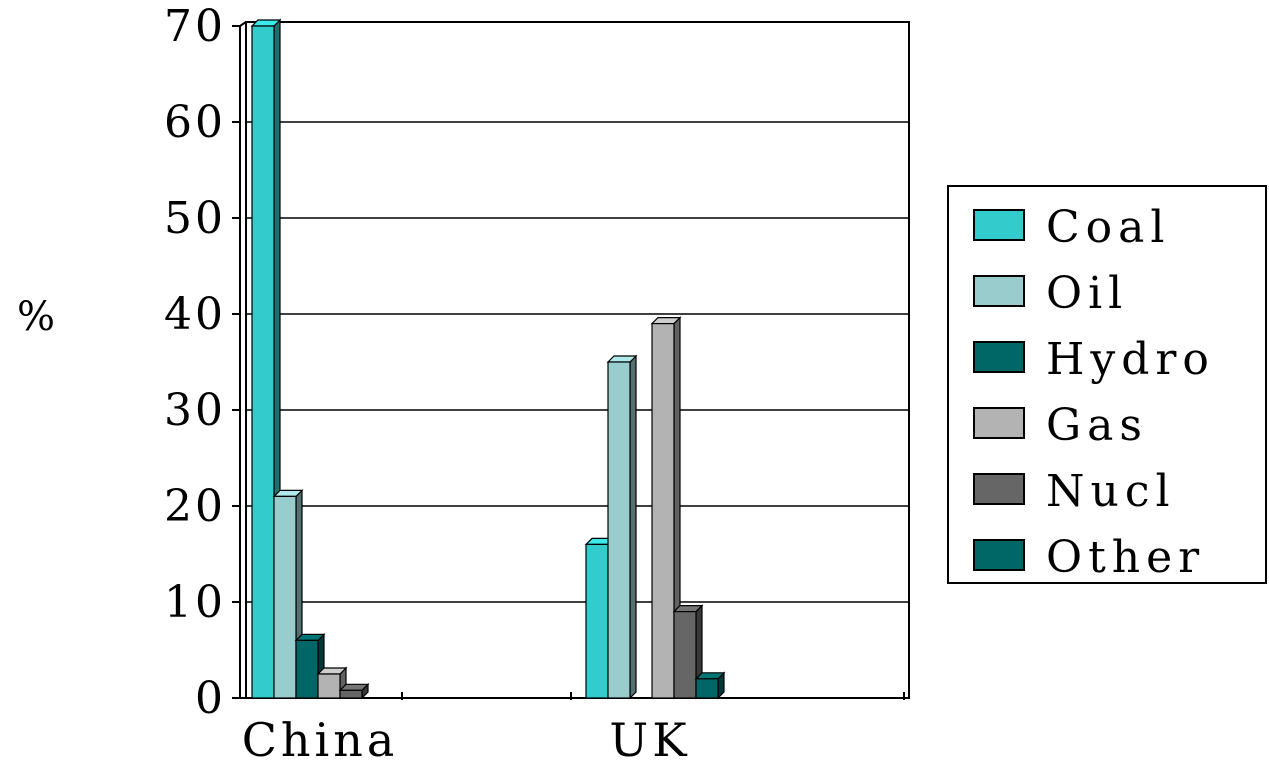 This screenshot has height=761, width=1269. I want to click on legend-label: Nucl, so click(1111, 491).